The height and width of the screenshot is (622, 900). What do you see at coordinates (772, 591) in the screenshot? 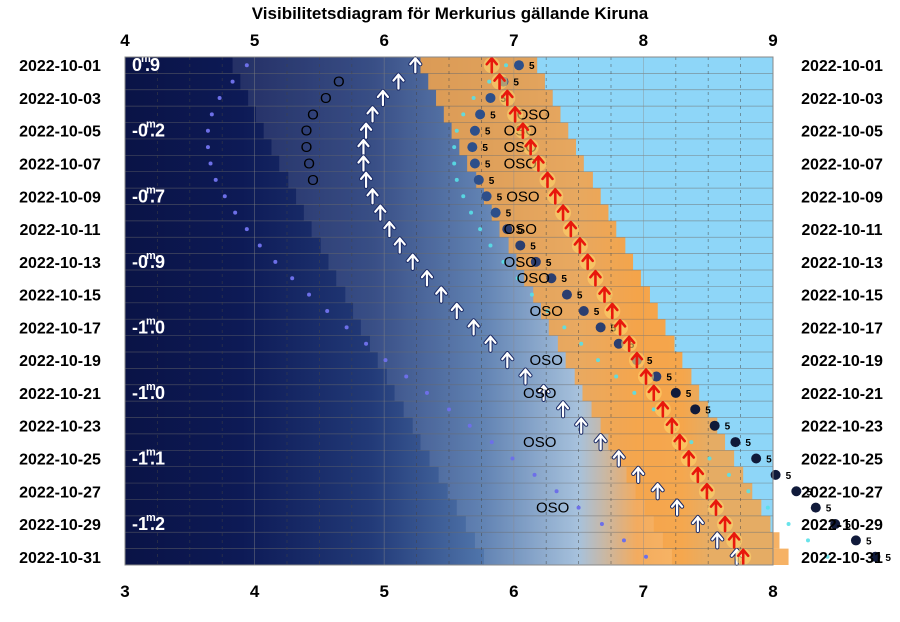
I see `bottom-tick-label: 8` at bounding box center [772, 591].